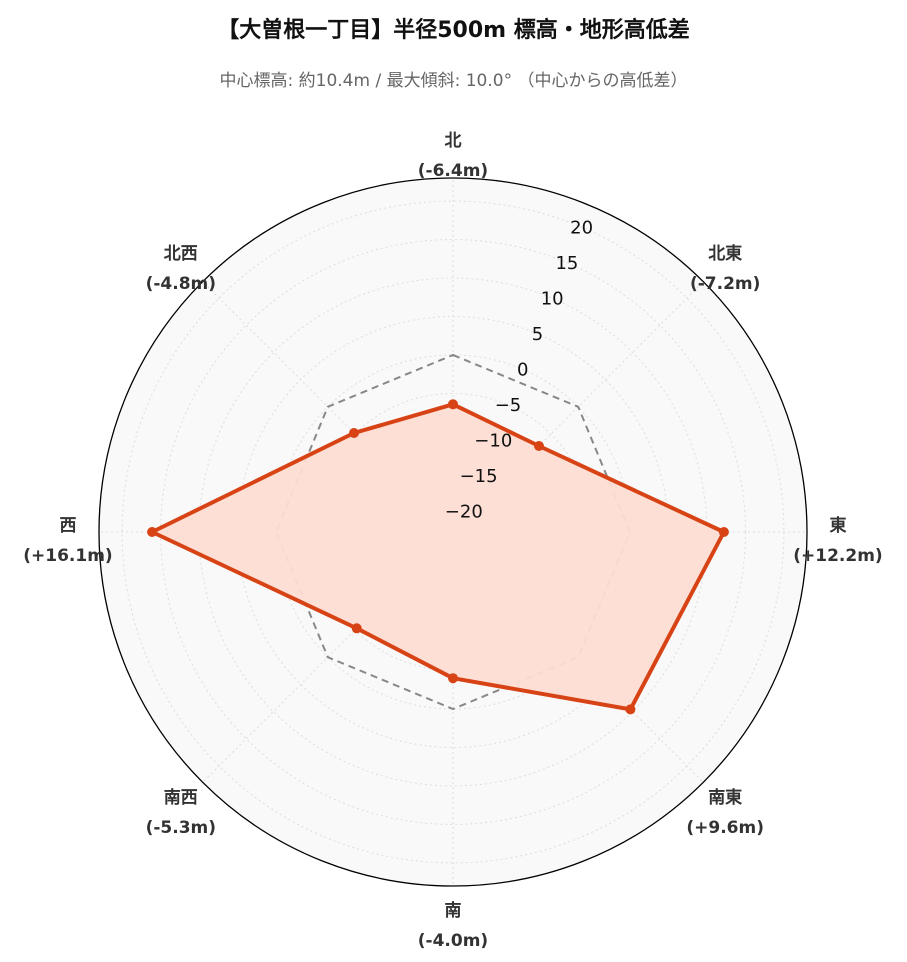  What do you see at coordinates (725, 797) in the screenshot?
I see `direction-label: 南東` at bounding box center [725, 797].